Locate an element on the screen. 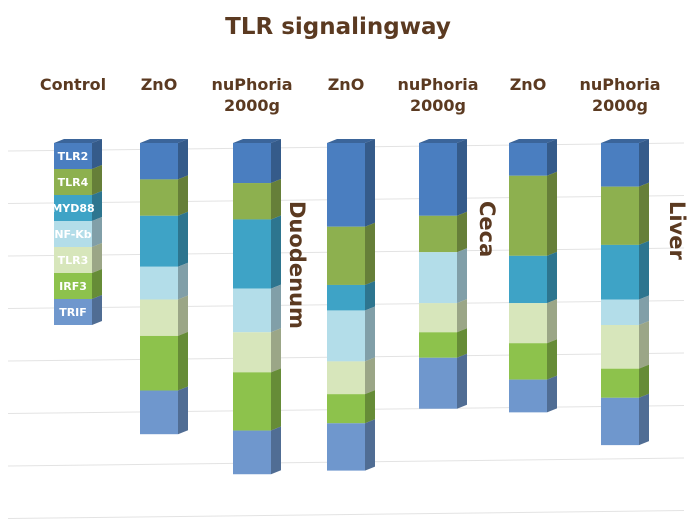 The image size is (691, 519). legend-label: TLR4 is located at coordinates (73, 182).